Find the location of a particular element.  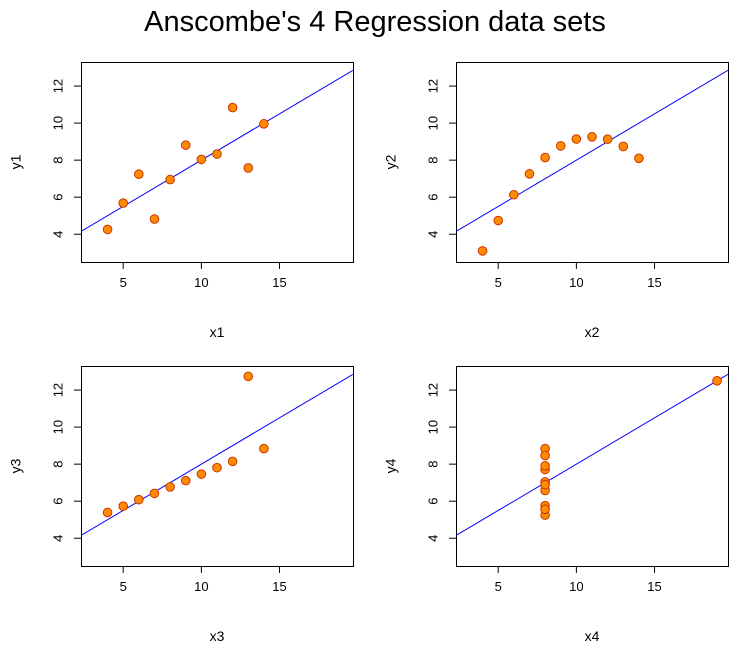

y-axis-title: y2 is located at coordinates (391, 161).